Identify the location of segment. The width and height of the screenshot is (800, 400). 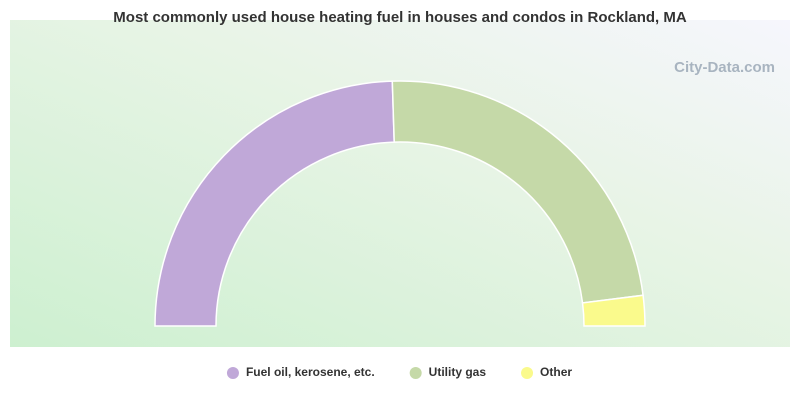
(613, 310).